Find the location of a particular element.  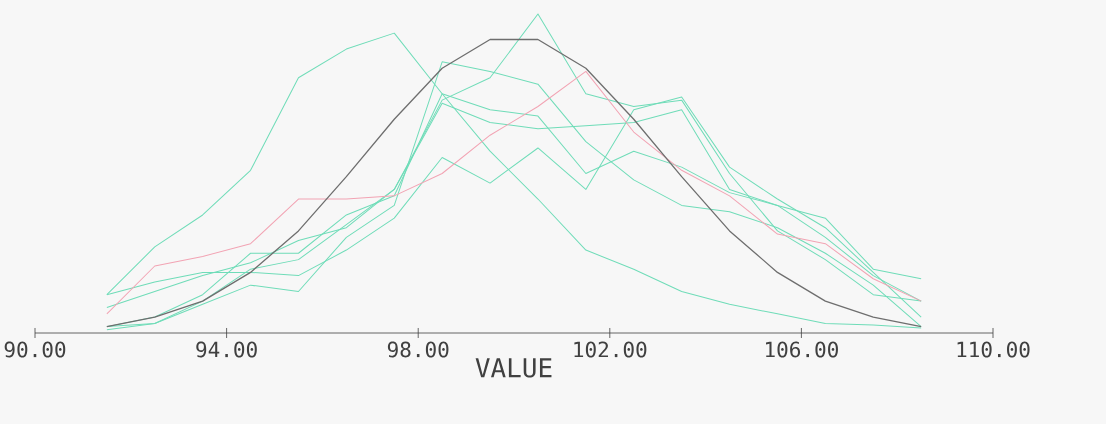

x-tick-label: 94.00 is located at coordinates (226, 349).